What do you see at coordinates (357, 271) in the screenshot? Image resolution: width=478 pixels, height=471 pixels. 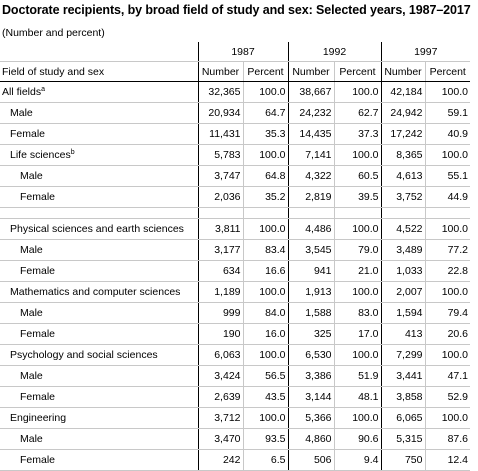 I see `percent-cell: 21.0` at bounding box center [357, 271].